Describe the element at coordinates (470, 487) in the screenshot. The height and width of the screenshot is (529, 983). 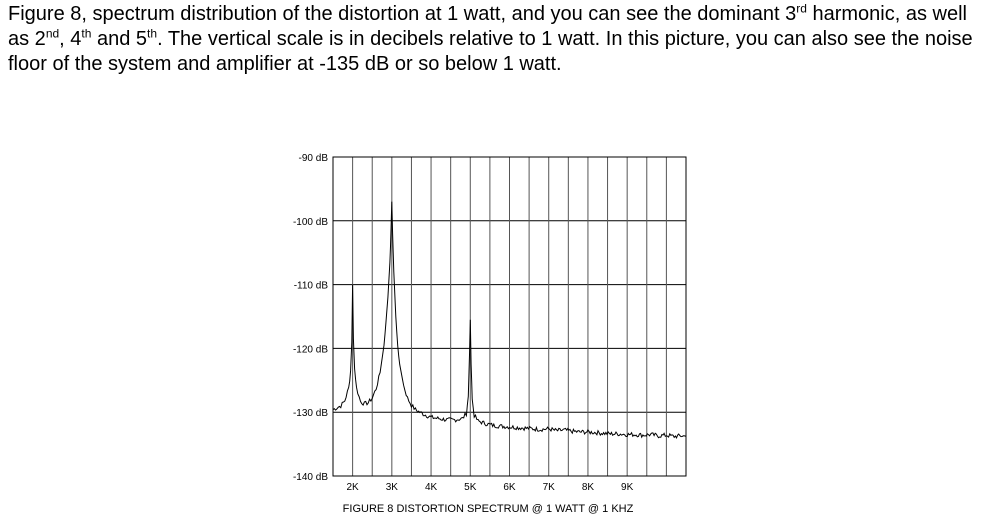
I see `x-tick-label: 5K` at that location.